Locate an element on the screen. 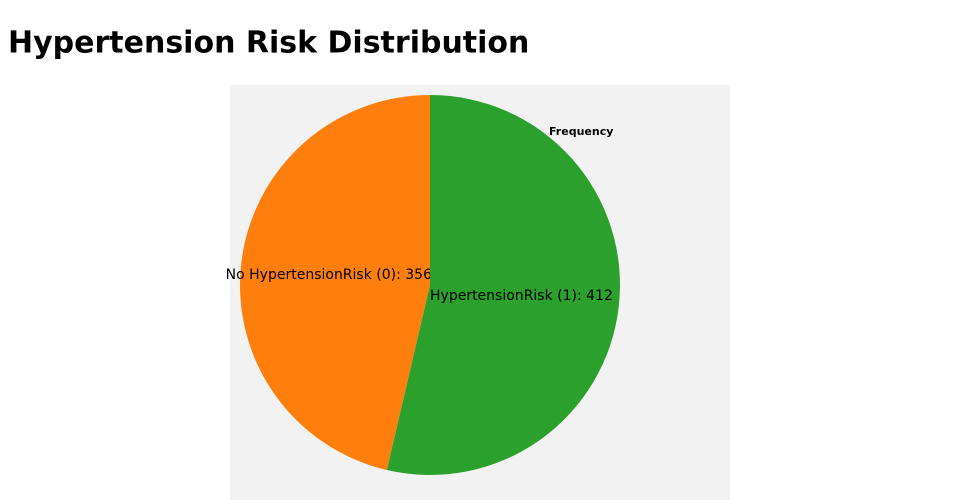 This screenshot has height=504, width=960. pie-slice is located at coordinates (335, 283).